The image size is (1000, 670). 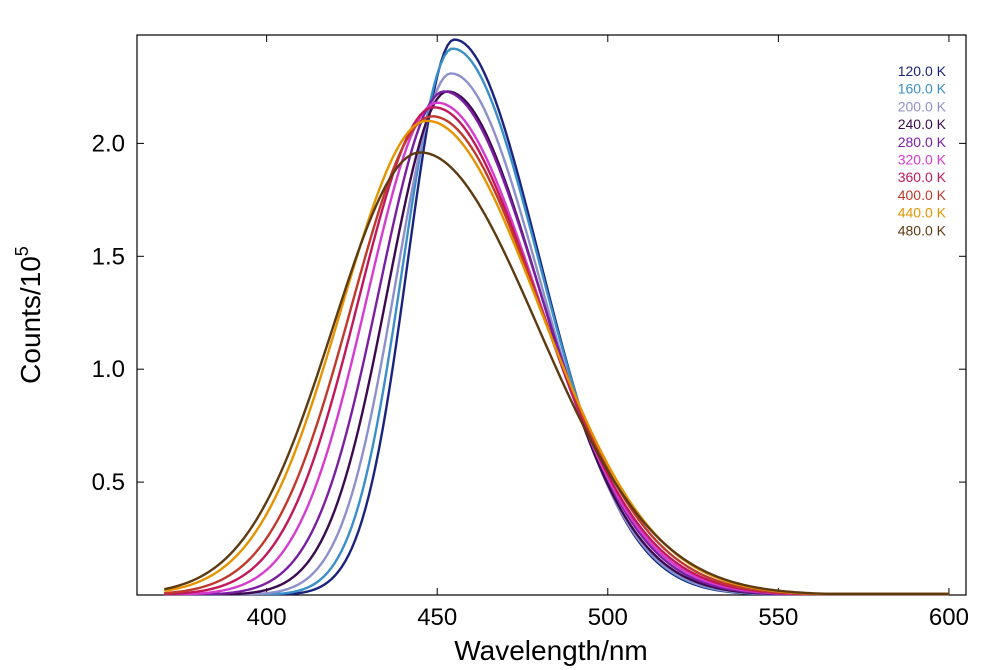 What do you see at coordinates (108, 256) in the screenshot?
I see `y-tick-label: 1.5` at bounding box center [108, 256].